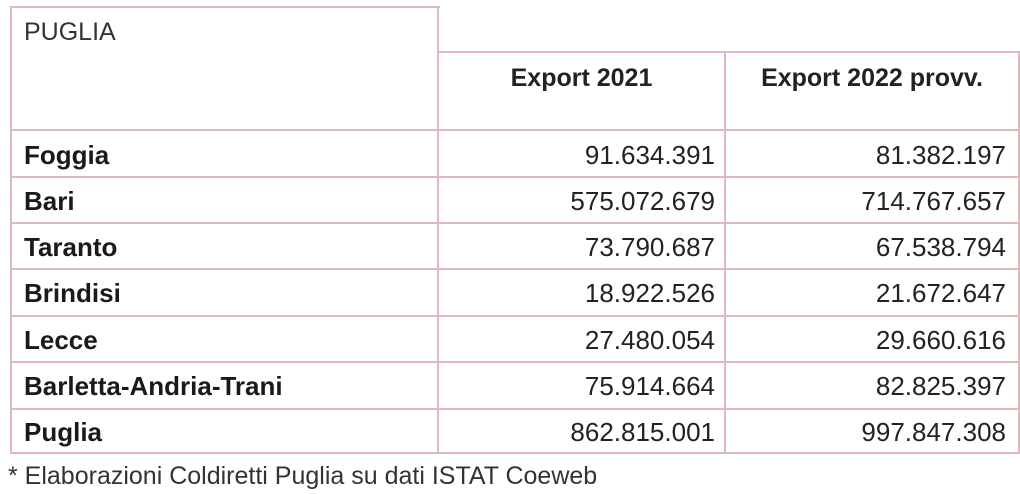 The width and height of the screenshot is (1020, 494). I want to click on row-value-puglia-2022: 997.847.308, so click(933, 432).